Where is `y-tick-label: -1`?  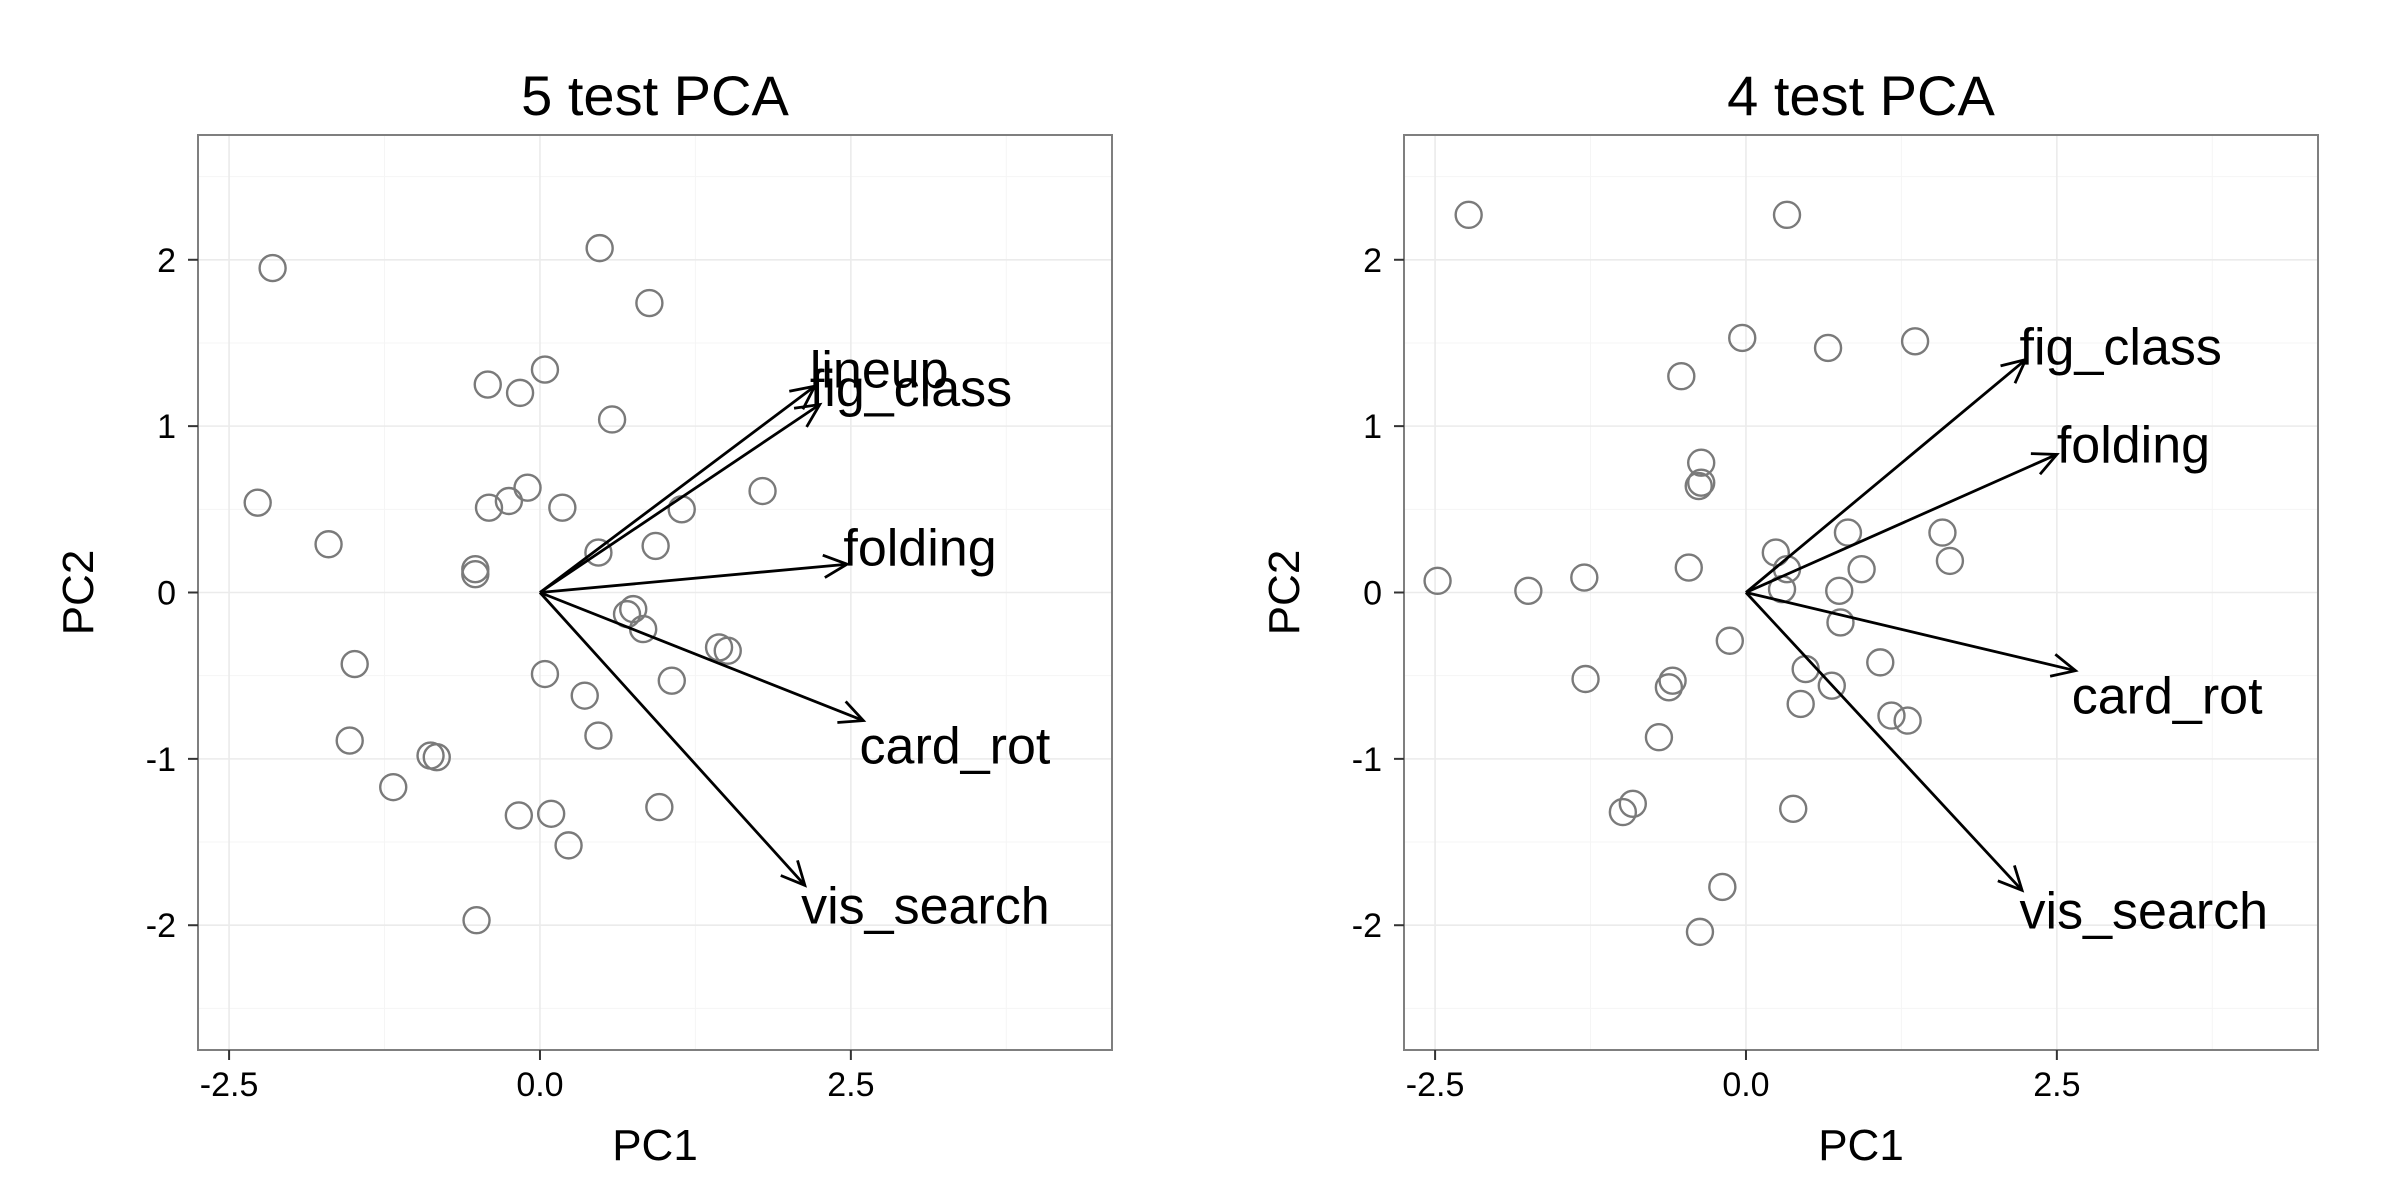
y-tick-label: -1 is located at coordinates (1367, 760).